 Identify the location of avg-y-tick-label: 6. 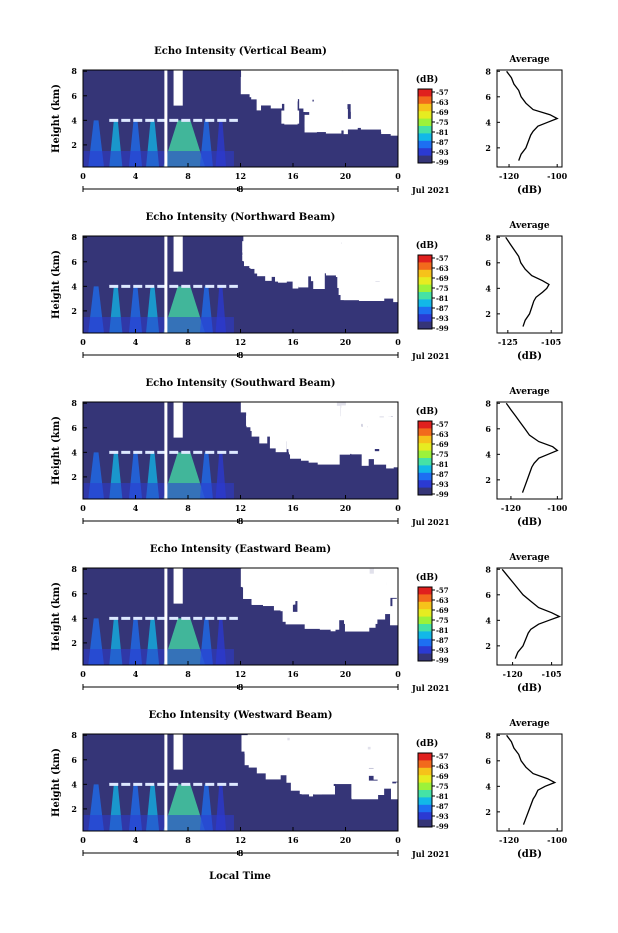
(488, 761).